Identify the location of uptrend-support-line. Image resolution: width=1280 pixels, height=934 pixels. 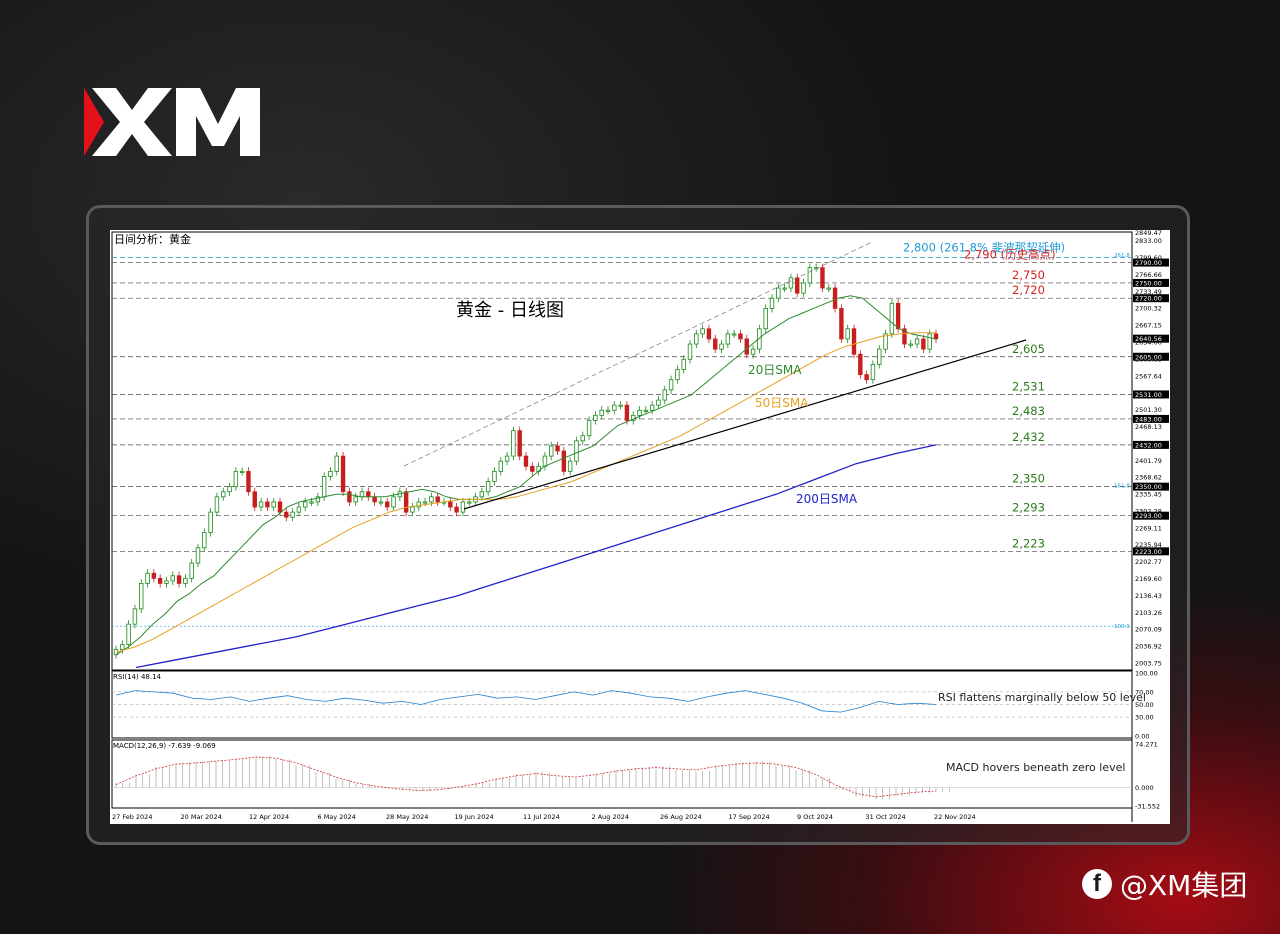
(745, 424).